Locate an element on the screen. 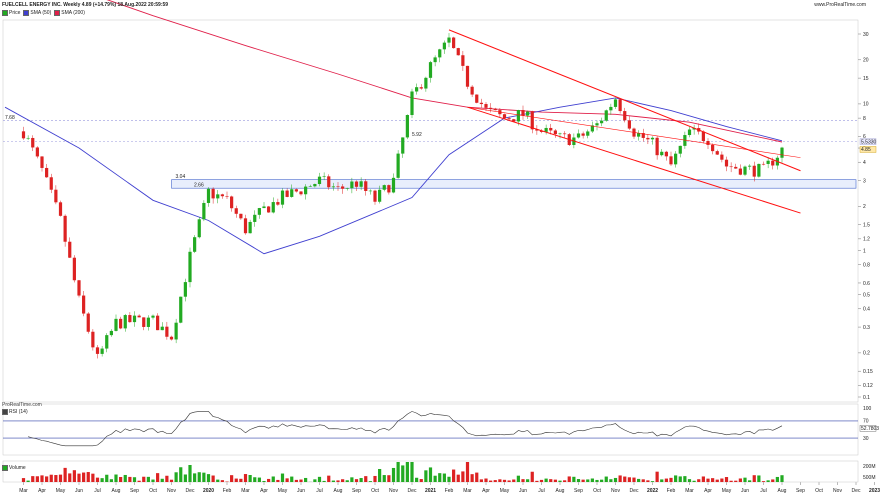 The height and width of the screenshot is (495, 880). volume-tick-label: 200M is located at coordinates (869, 467).